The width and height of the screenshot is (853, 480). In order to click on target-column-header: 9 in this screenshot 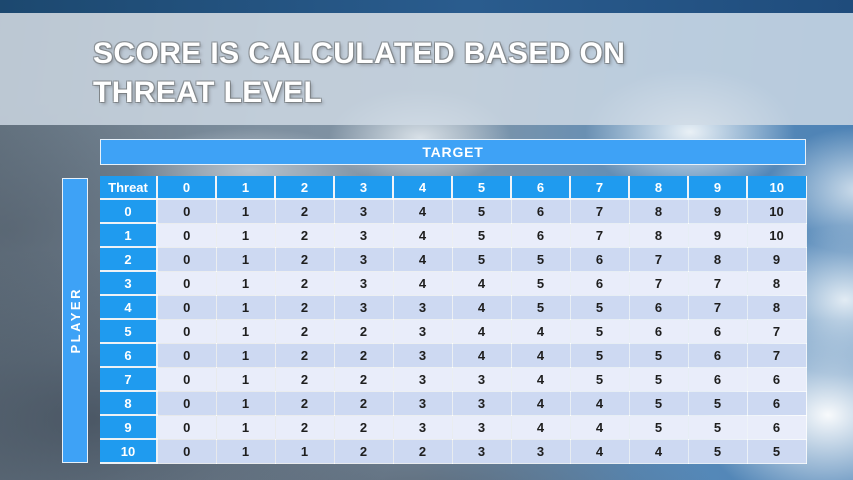, I will do `click(717, 188)`.